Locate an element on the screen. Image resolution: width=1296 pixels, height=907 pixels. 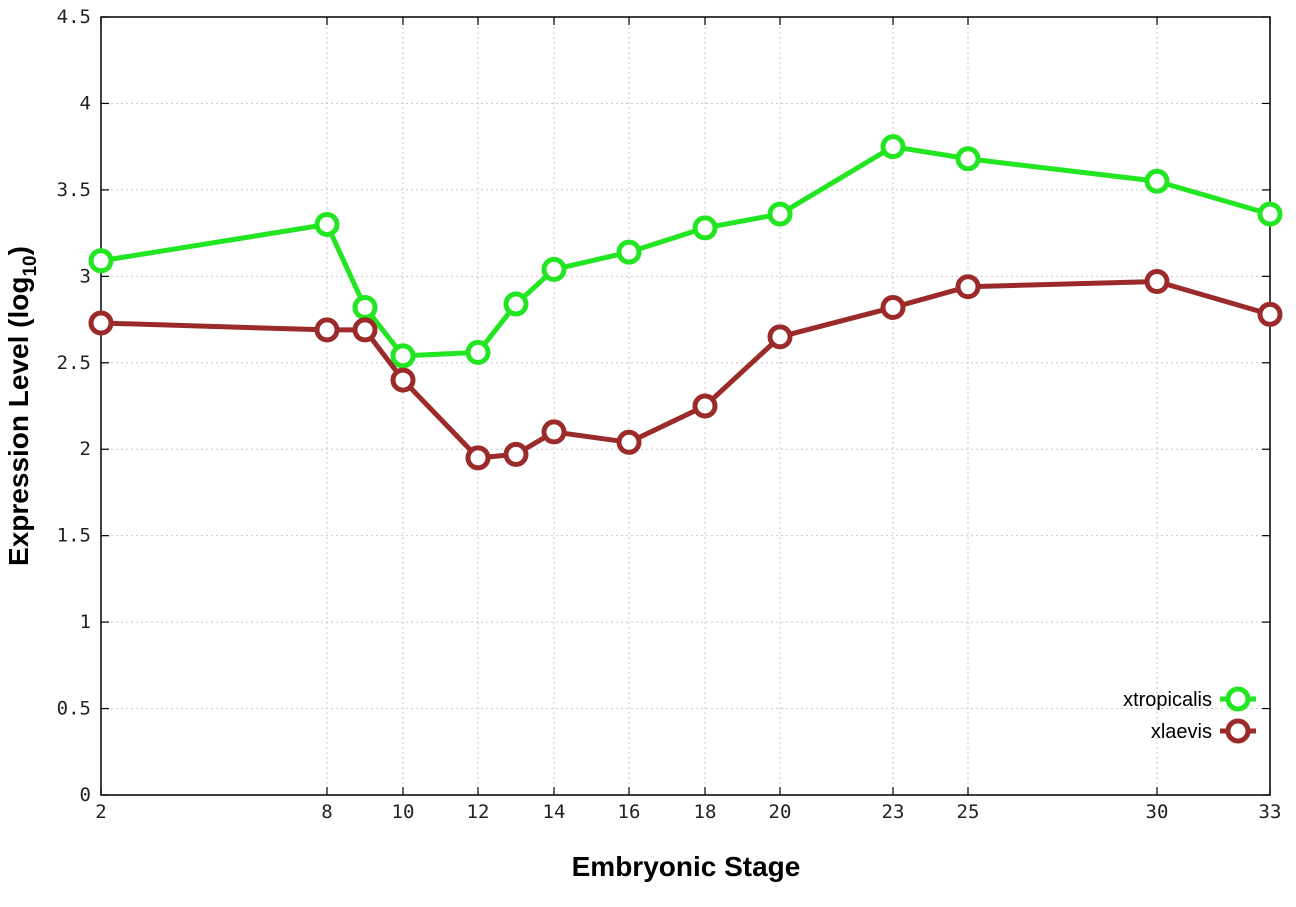
y-axis-title-subscript: 10 is located at coordinates (30, 265).